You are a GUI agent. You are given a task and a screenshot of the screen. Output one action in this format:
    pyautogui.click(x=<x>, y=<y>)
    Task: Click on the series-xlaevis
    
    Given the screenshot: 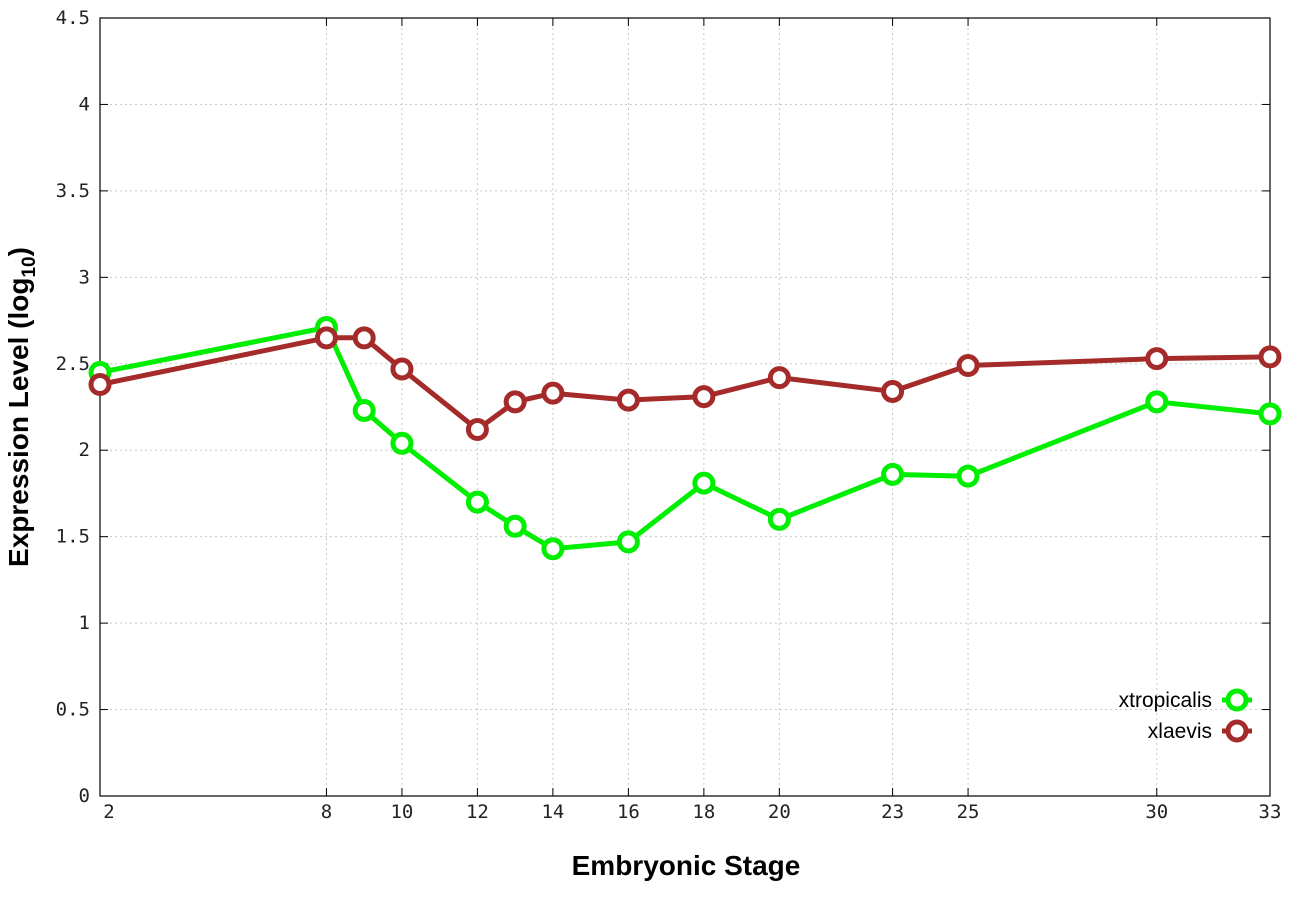 What is the action you would take?
    pyautogui.click(x=685, y=383)
    